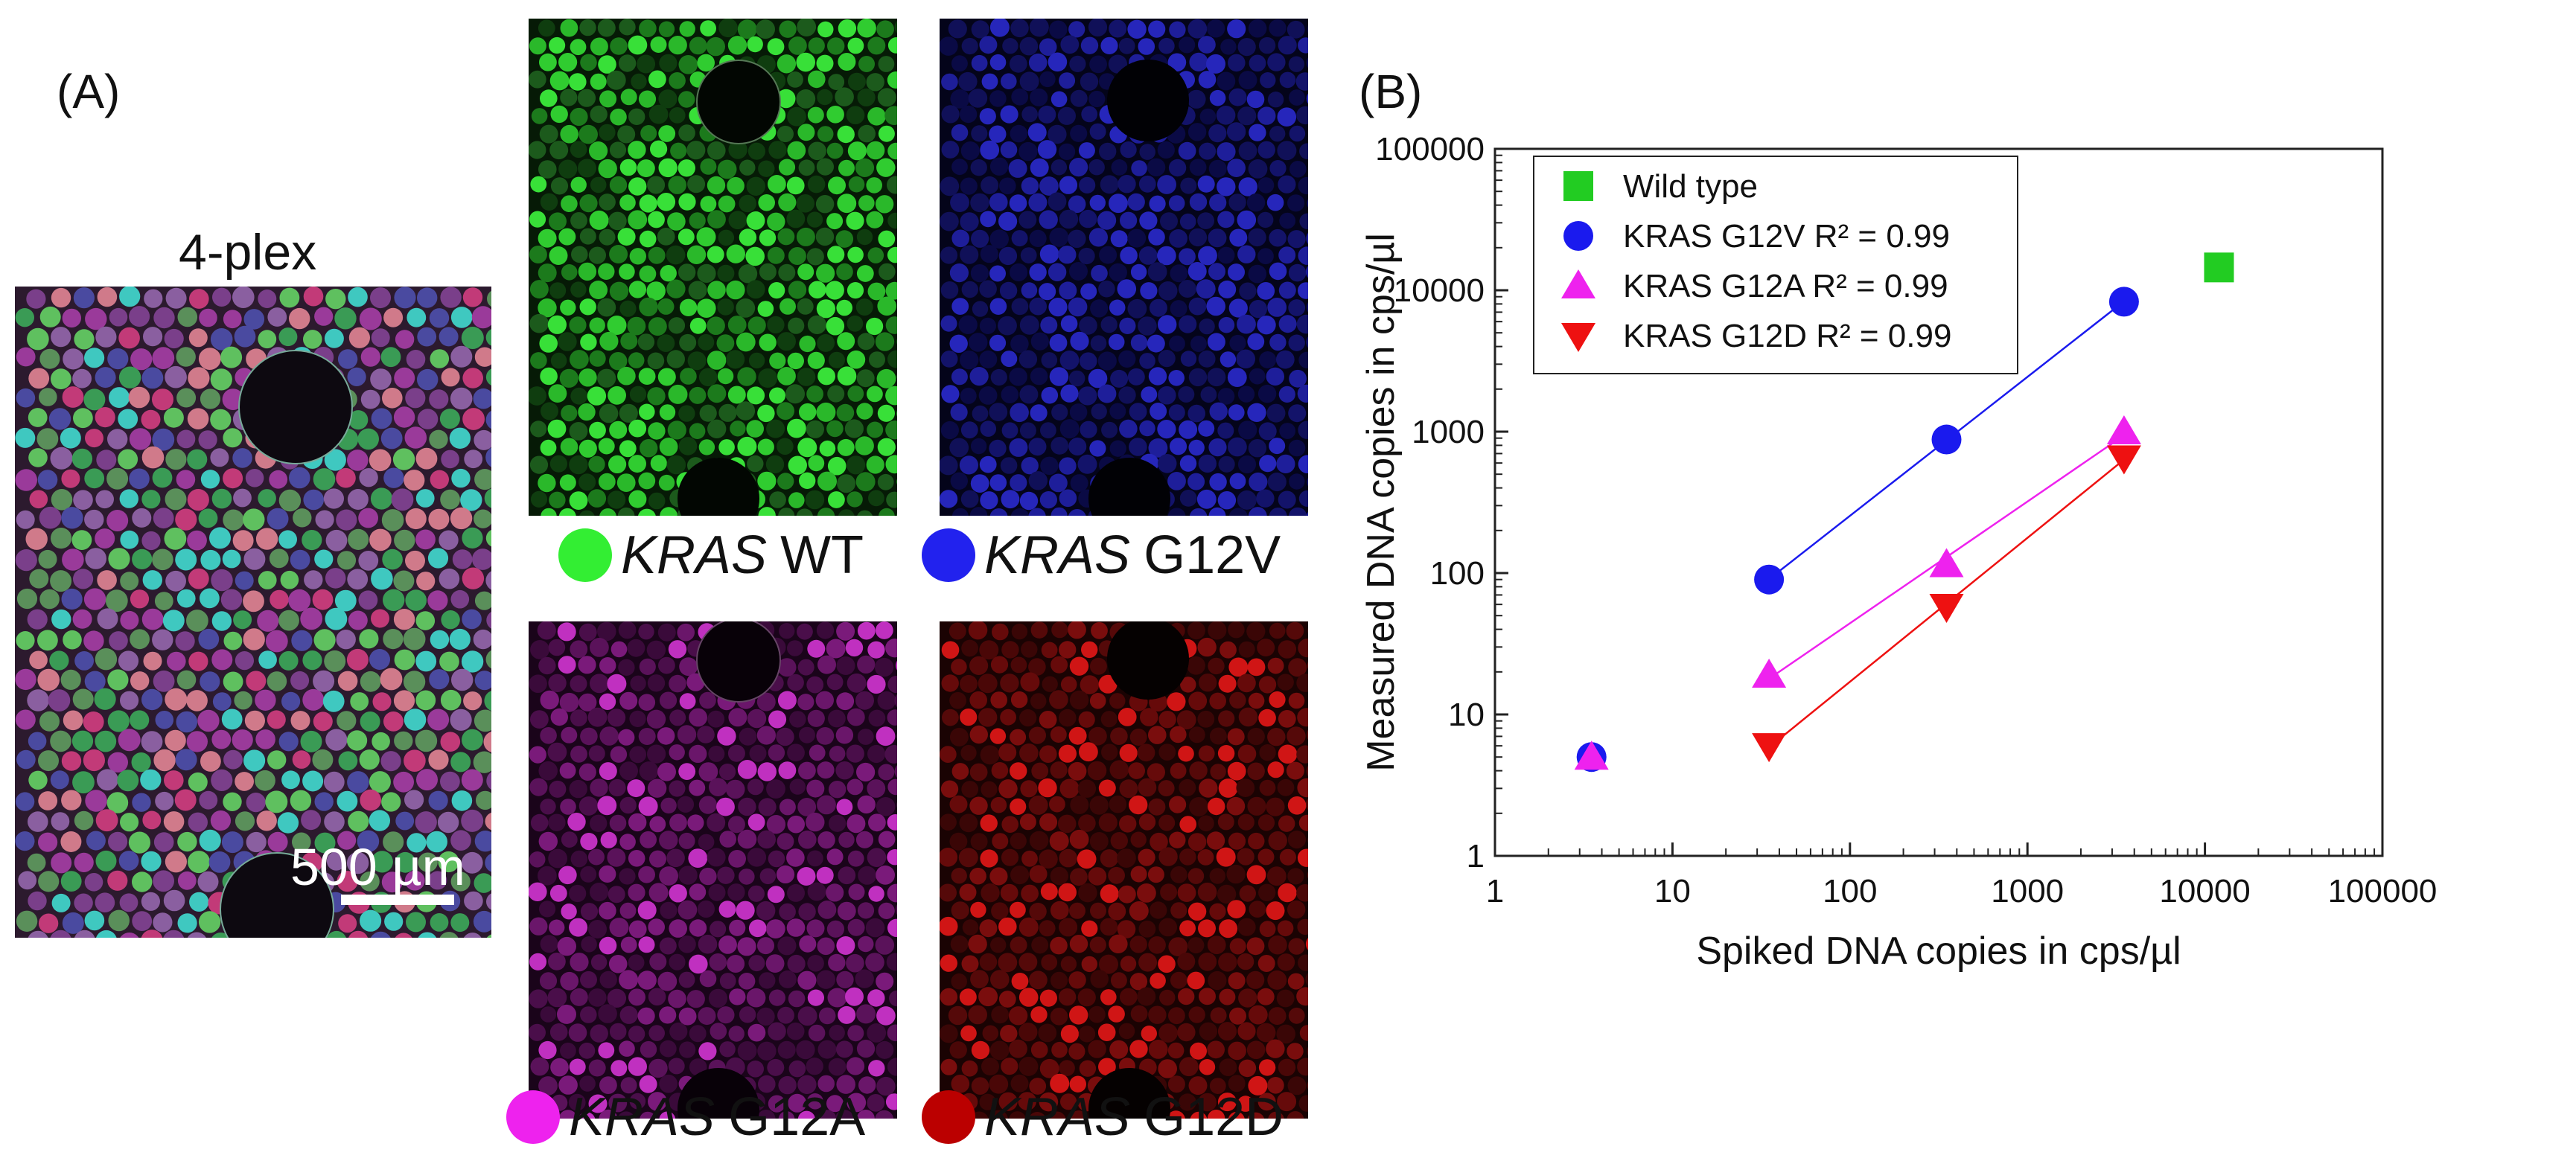 This screenshot has width=2576, height=1161. I want to click on data-point, so click(1946, 439).